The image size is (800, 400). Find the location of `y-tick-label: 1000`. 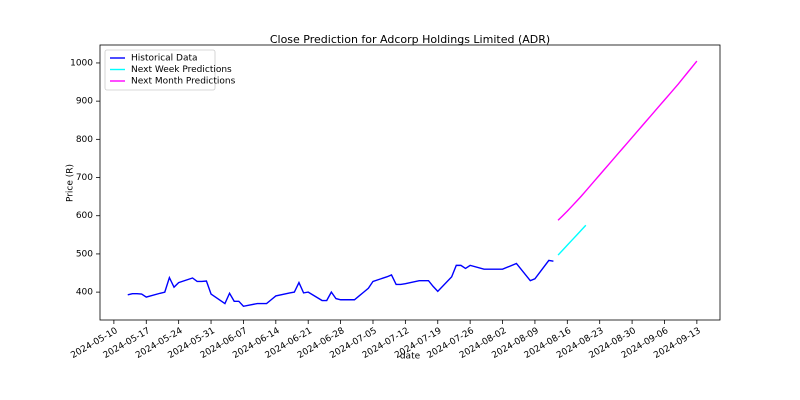

y-tick-label: 1000 is located at coordinates (81, 63).